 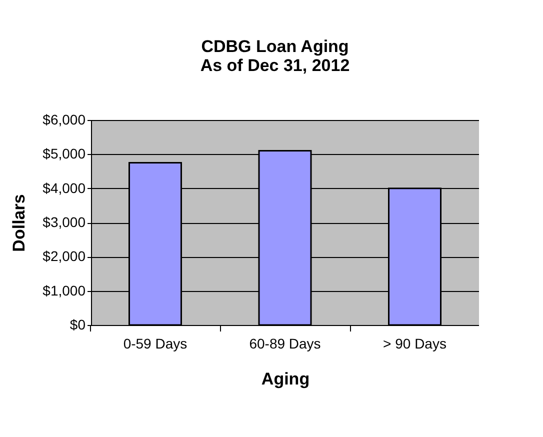 What do you see at coordinates (275, 56) in the screenshot?
I see `chart-title: CDBG Loan Aging As of Dec 31, 2012` at bounding box center [275, 56].